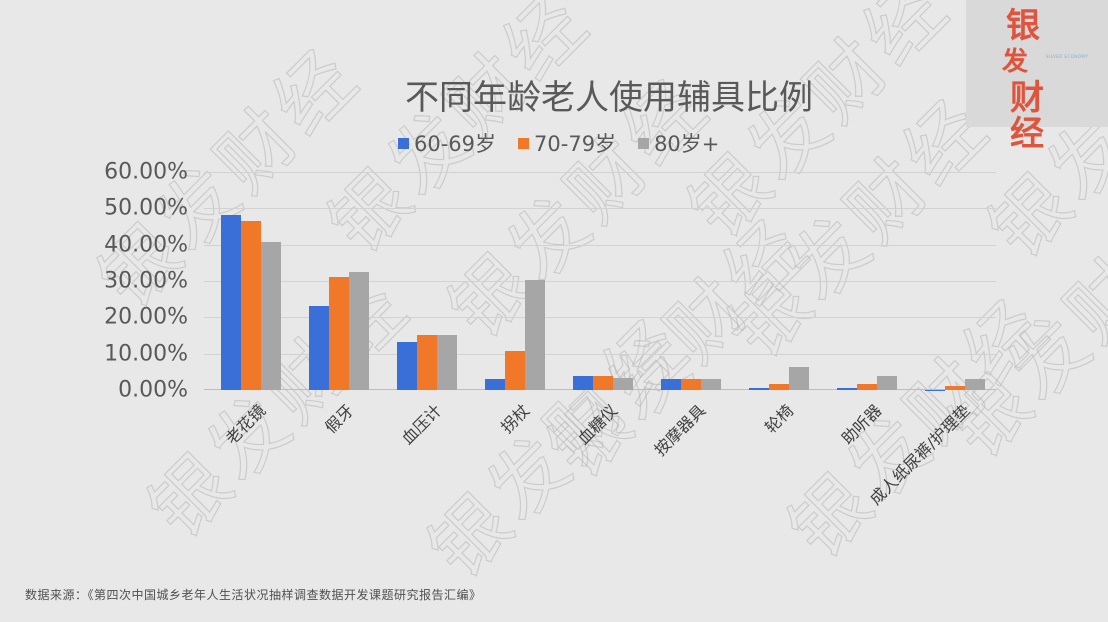 The height and width of the screenshot is (622, 1108). What do you see at coordinates (1027, 116) in the screenshot?
I see `logo-char-3: 财经` at bounding box center [1027, 116].